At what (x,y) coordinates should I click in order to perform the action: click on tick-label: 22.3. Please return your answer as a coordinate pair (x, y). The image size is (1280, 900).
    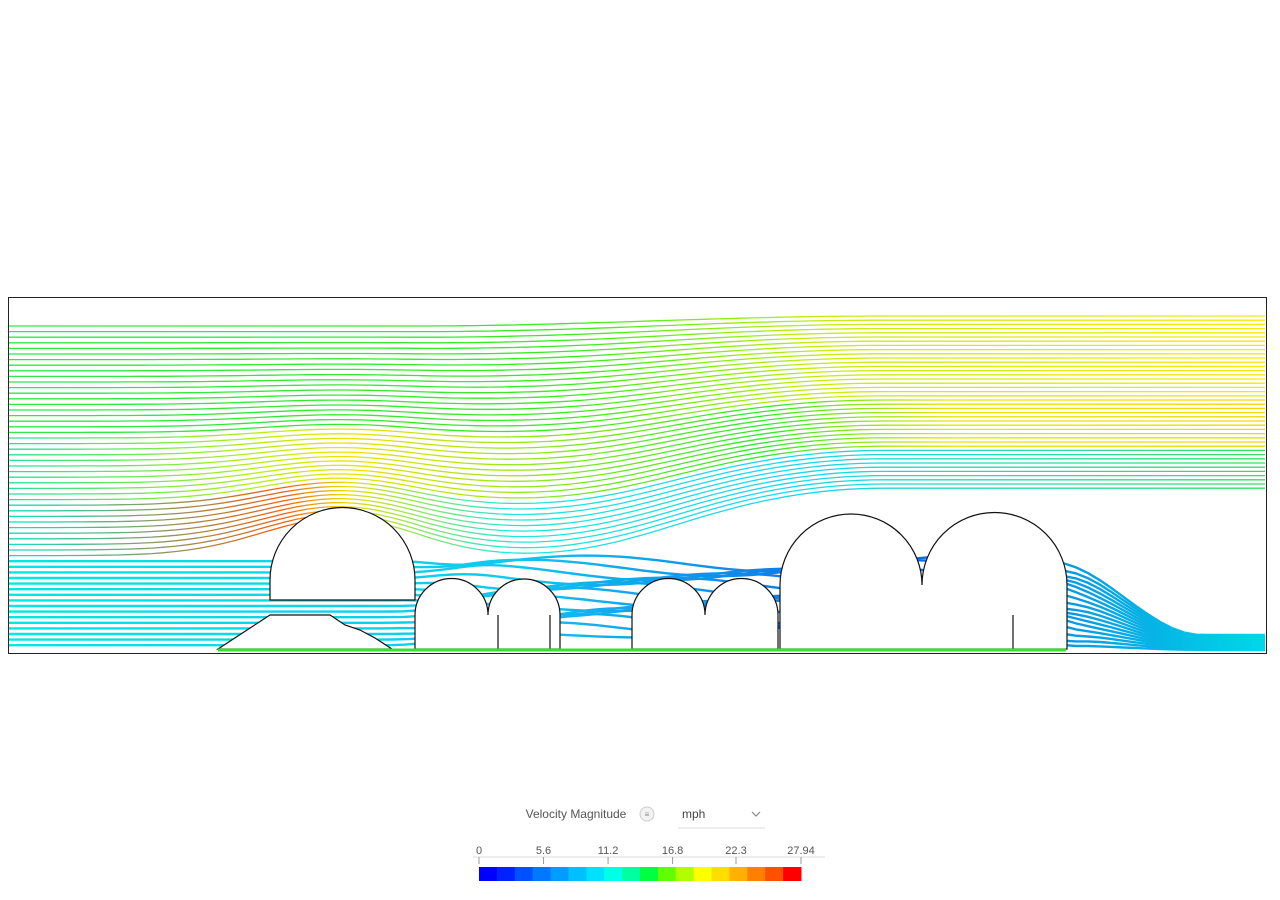
    Looking at the image, I should click on (735, 851).